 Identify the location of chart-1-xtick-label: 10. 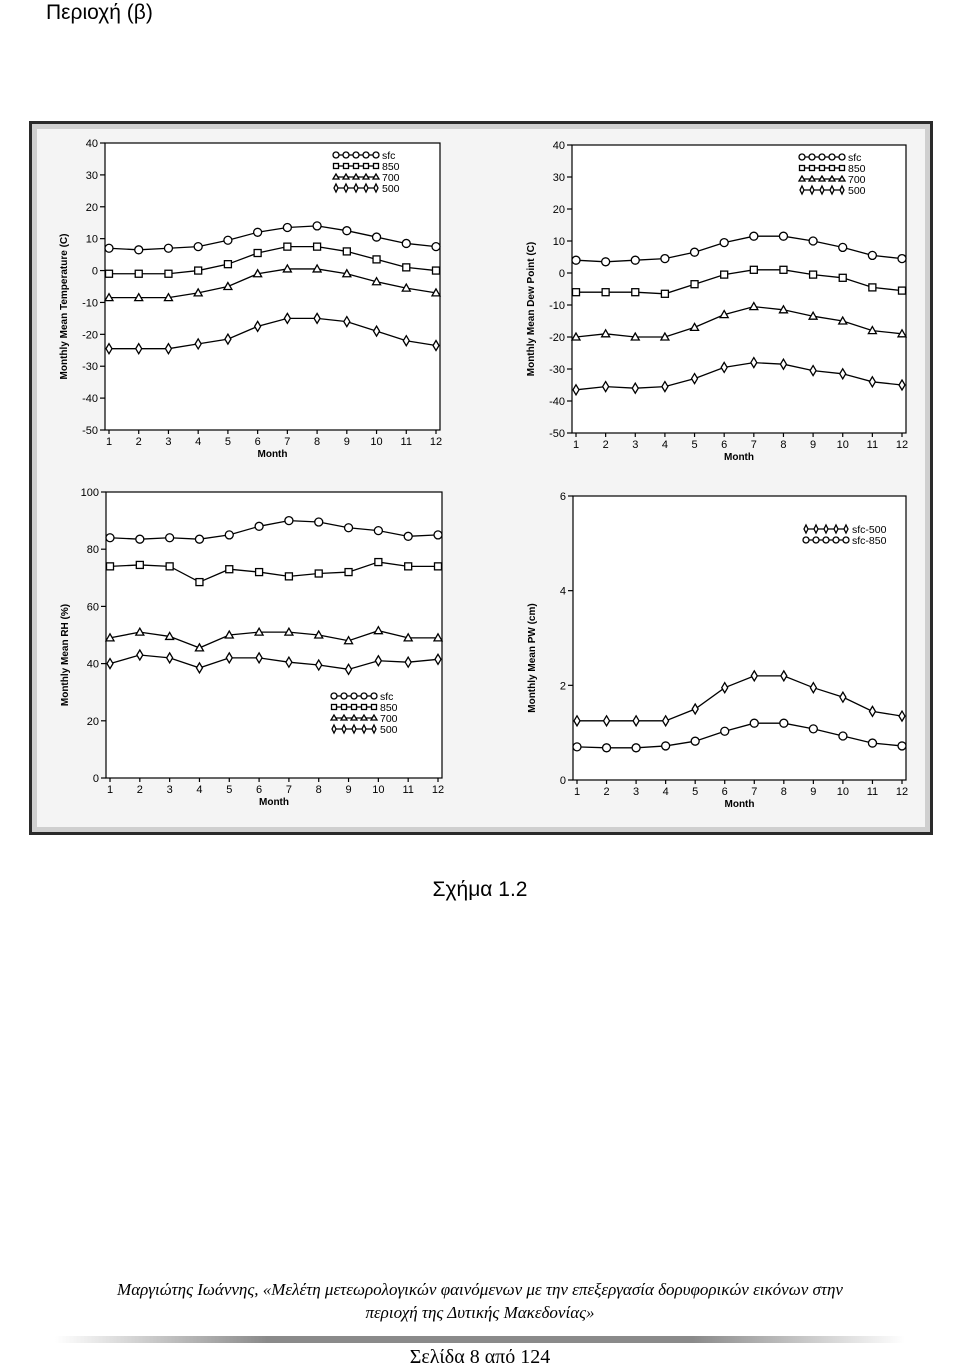
(376, 442).